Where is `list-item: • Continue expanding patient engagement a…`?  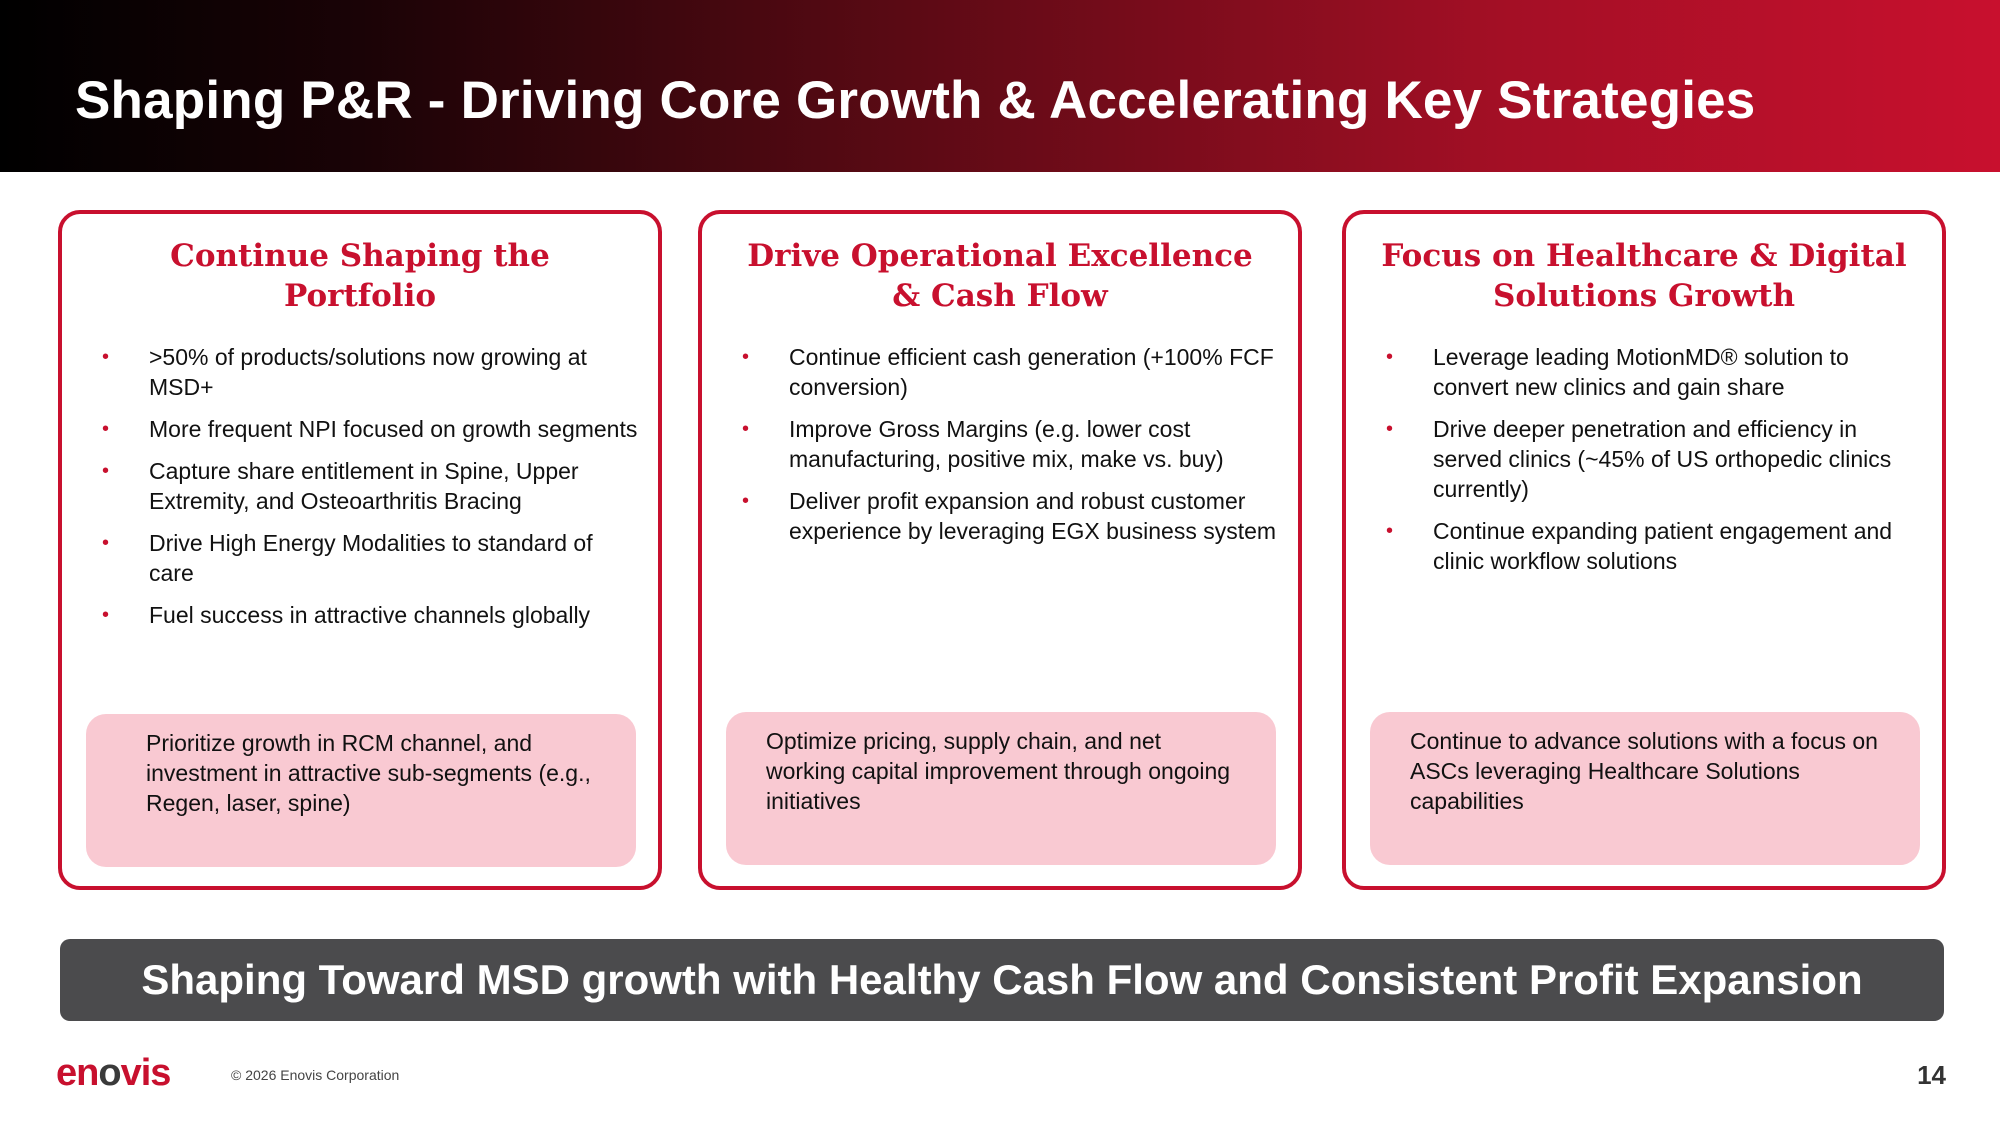
list-item: • Continue expanding patient engagement a… is located at coordinates (1639, 546).